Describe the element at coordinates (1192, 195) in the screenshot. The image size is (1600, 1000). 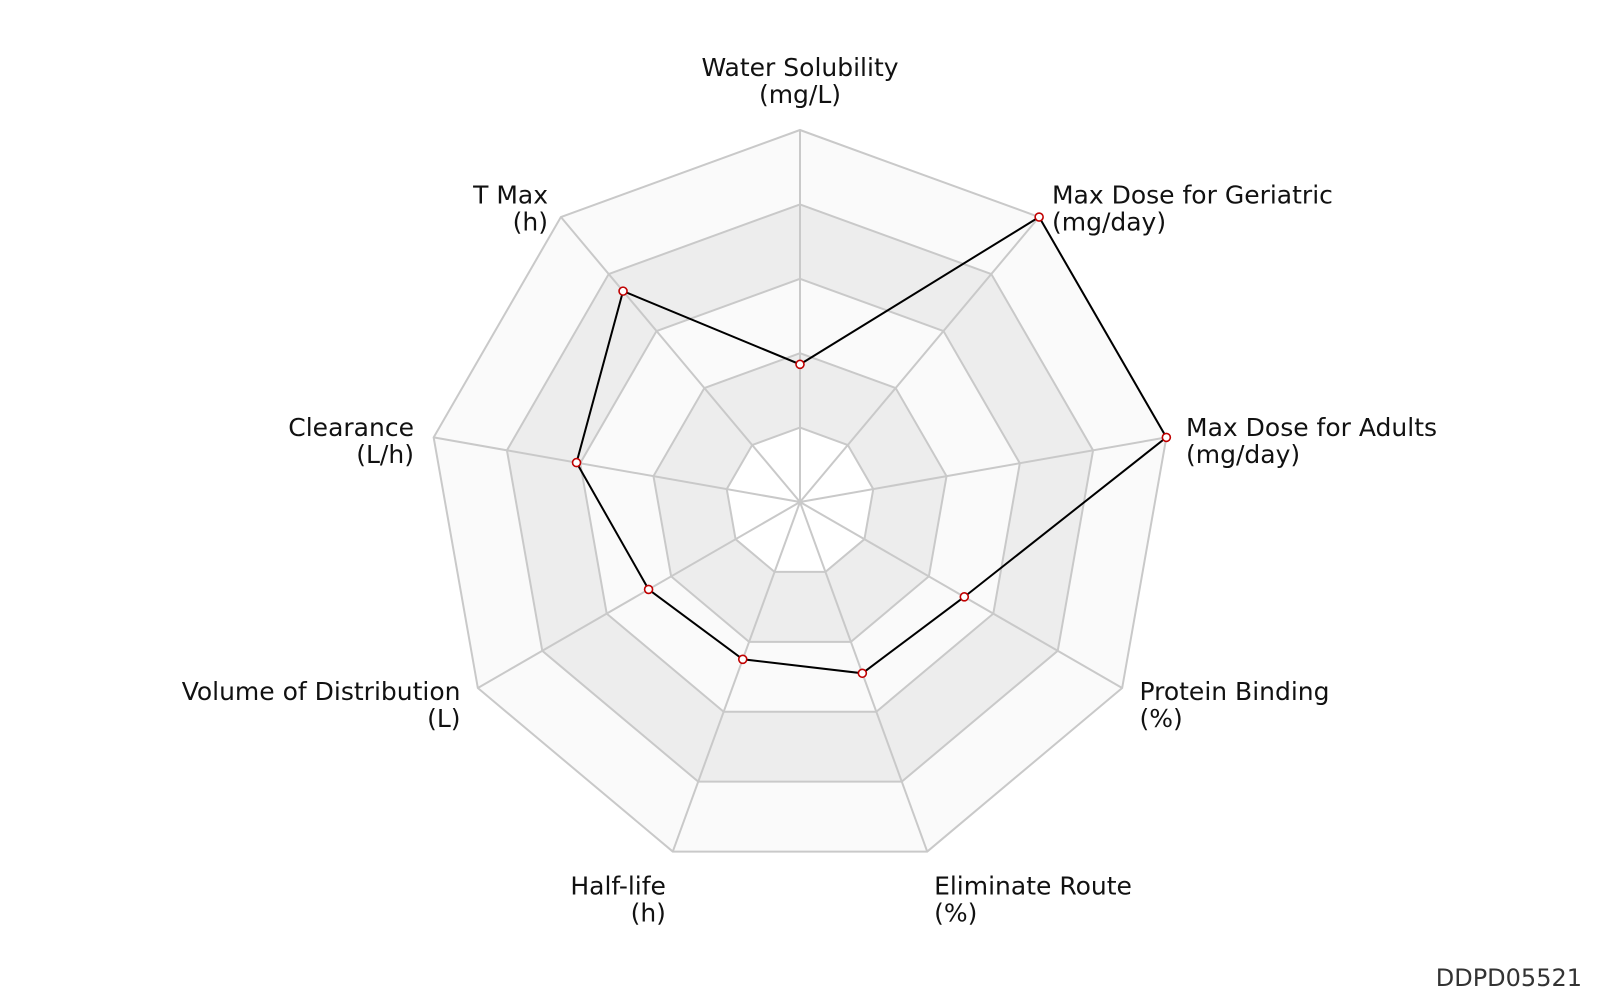
I see `axis-label-name: Max Dose for Geriatric` at that location.